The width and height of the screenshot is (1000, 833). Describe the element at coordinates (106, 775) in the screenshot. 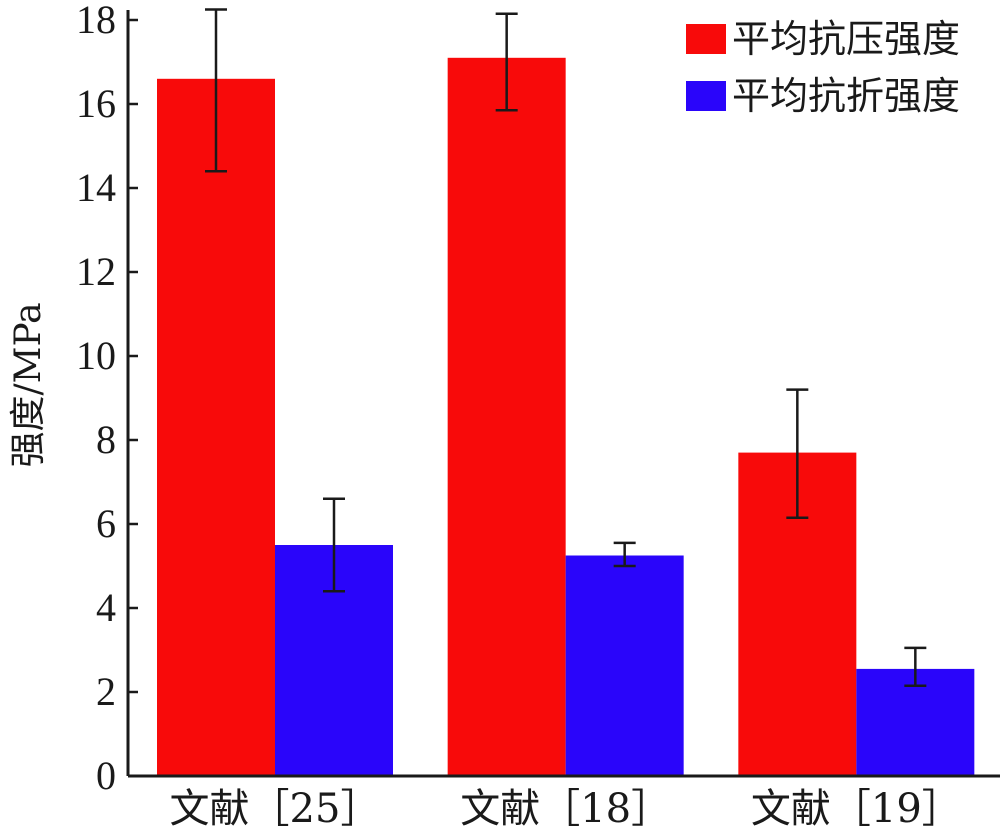

I see `y-tick-label-0: 0` at that location.